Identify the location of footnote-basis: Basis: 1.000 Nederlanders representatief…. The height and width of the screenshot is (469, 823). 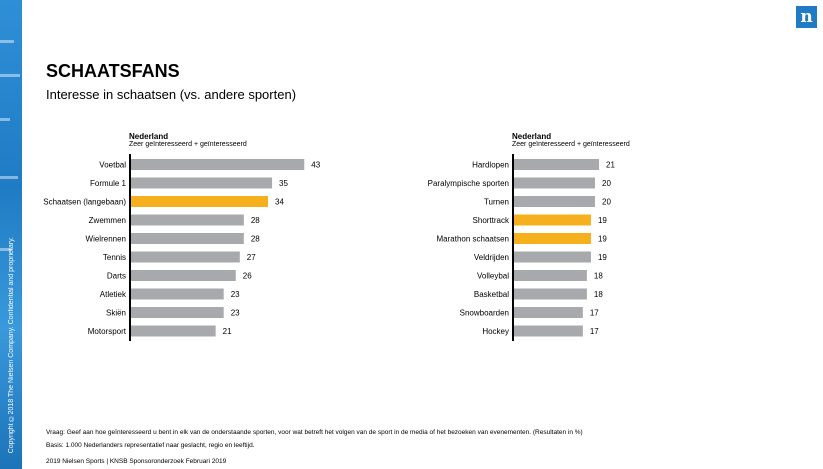
(150, 445).